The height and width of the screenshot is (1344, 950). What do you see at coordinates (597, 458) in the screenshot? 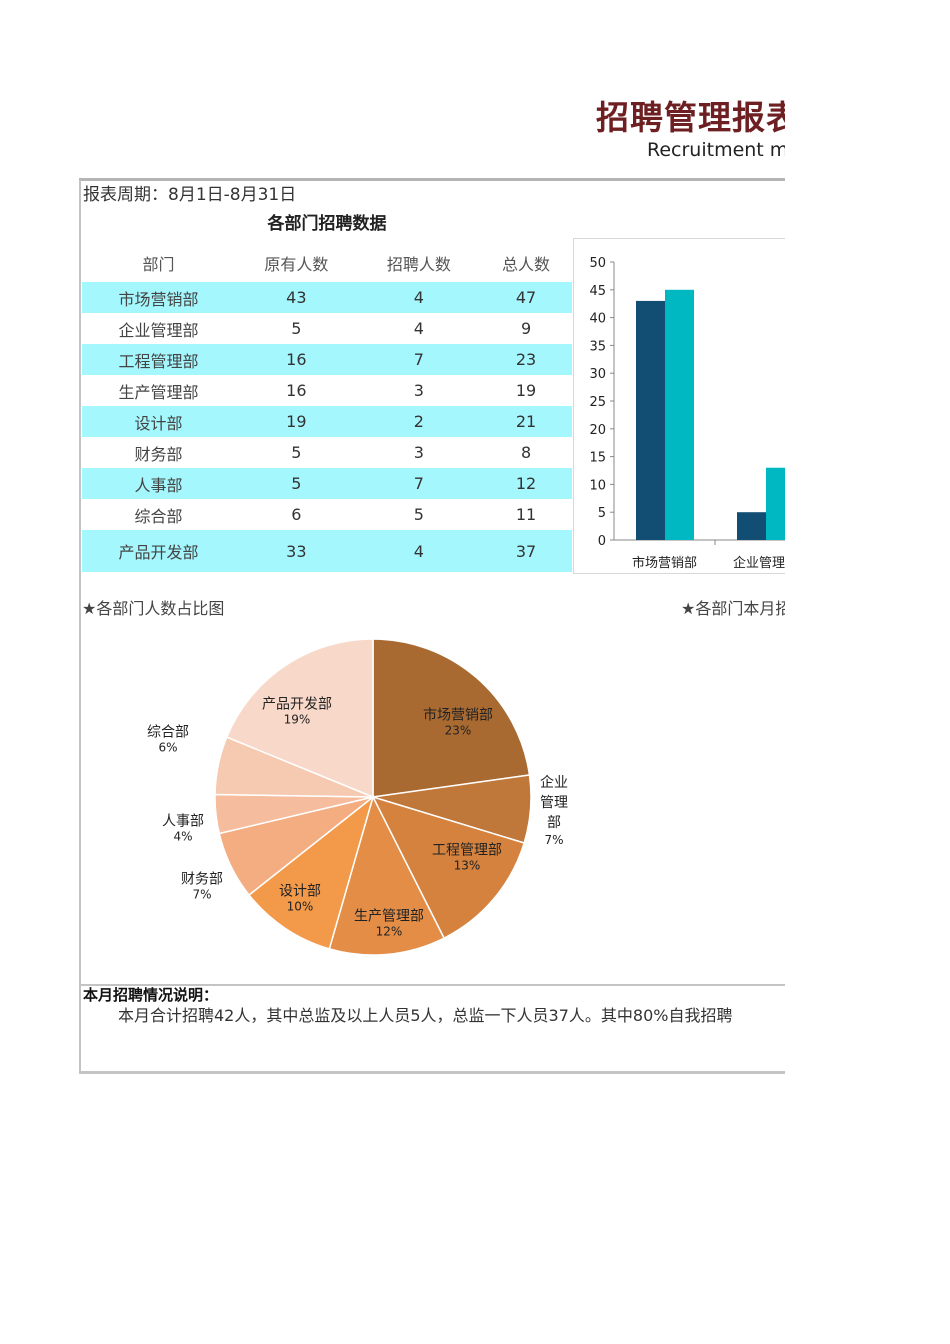
I see `y-tick-label: 15` at bounding box center [597, 458].